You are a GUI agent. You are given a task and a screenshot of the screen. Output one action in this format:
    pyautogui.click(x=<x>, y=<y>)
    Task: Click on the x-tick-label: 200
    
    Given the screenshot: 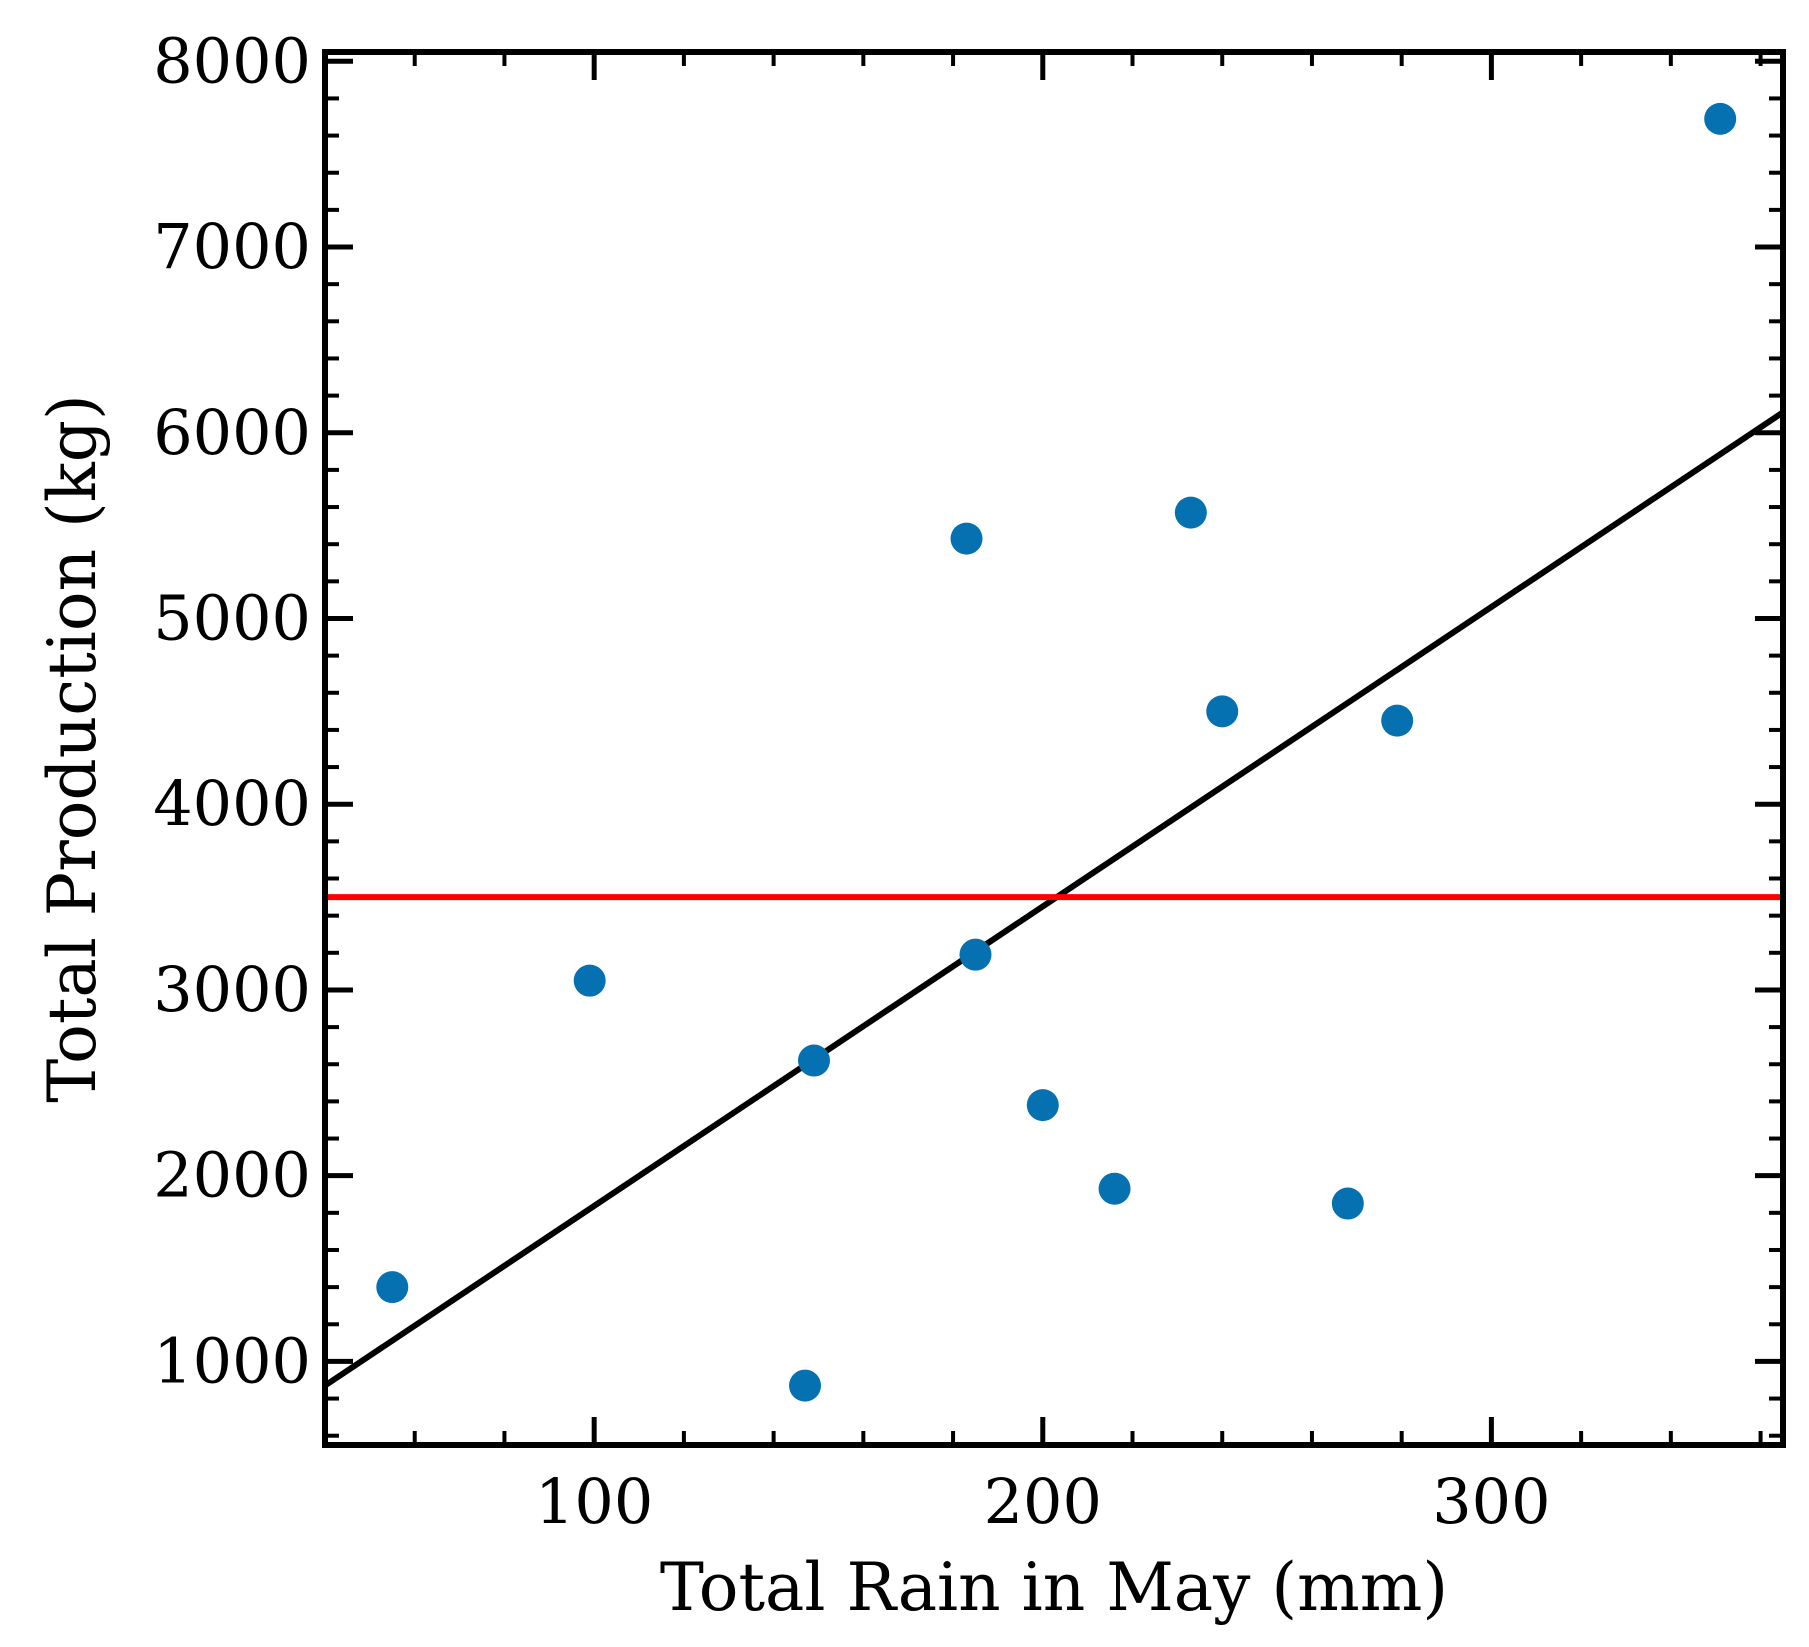 What is the action you would take?
    pyautogui.click(x=1043, y=1501)
    